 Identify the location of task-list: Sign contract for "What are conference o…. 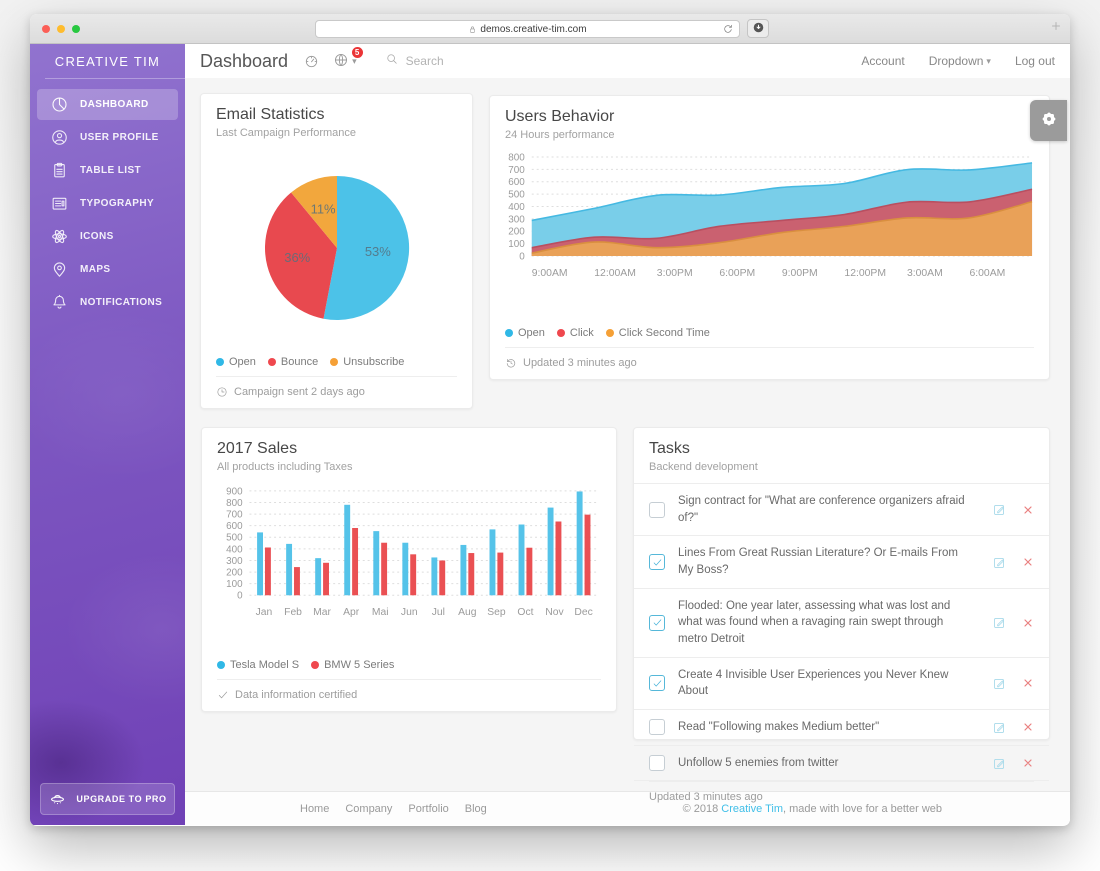
(841, 633).